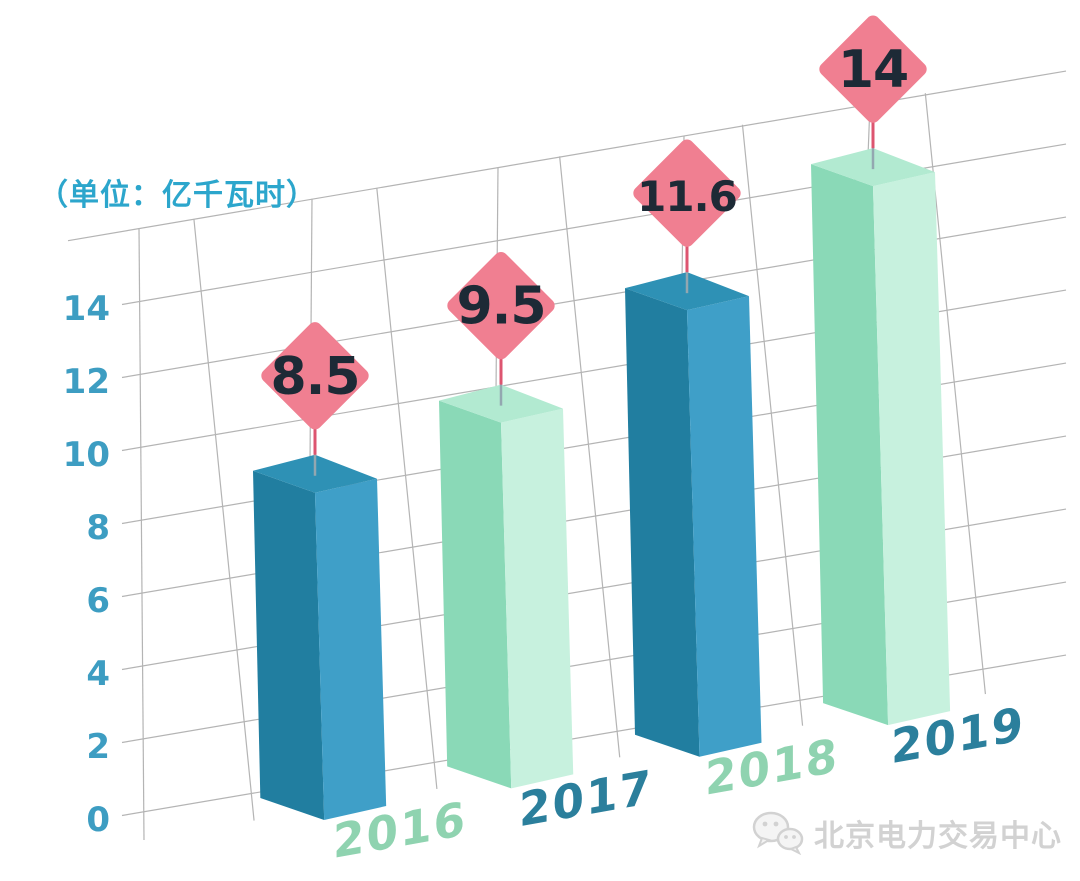 The height and width of the screenshot is (881, 1080). I want to click on value-label: 8.5, so click(314, 377).